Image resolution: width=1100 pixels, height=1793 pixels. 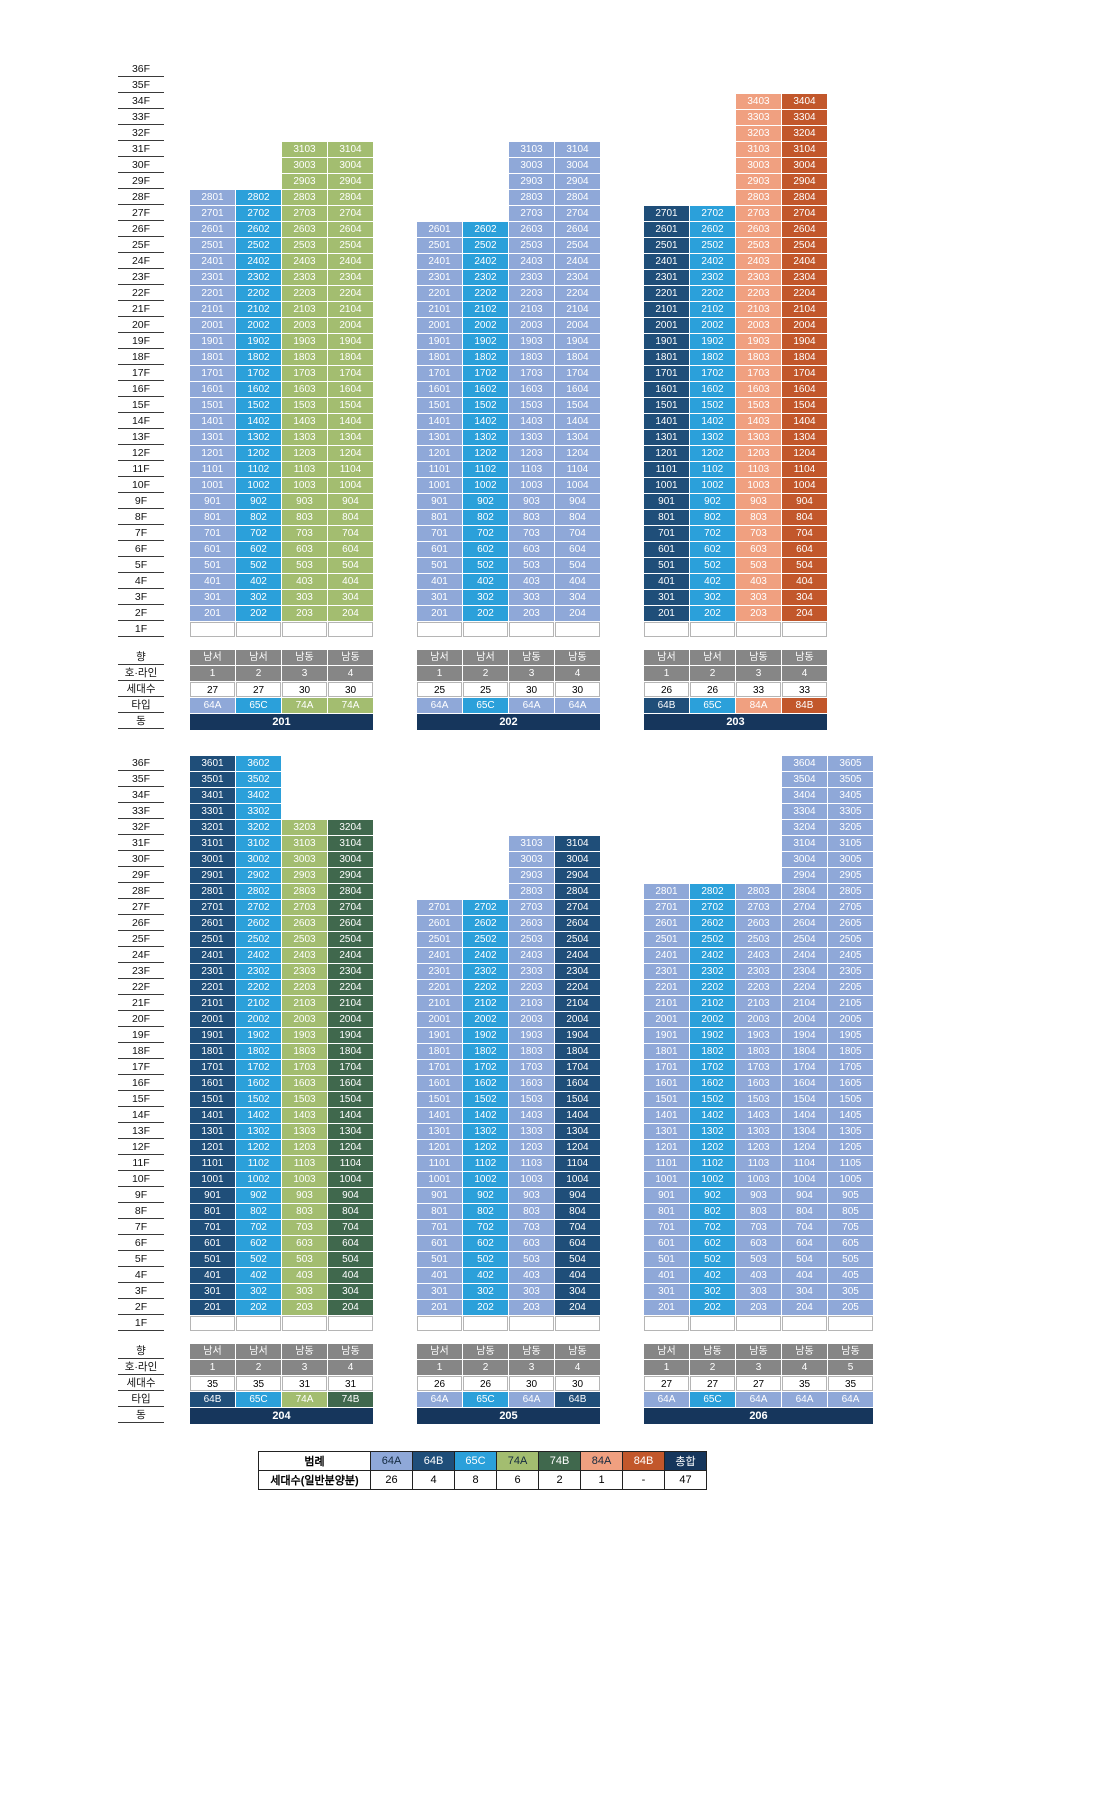 What do you see at coordinates (433, 1480) in the screenshot?
I see `legend-count-cell: 4` at bounding box center [433, 1480].